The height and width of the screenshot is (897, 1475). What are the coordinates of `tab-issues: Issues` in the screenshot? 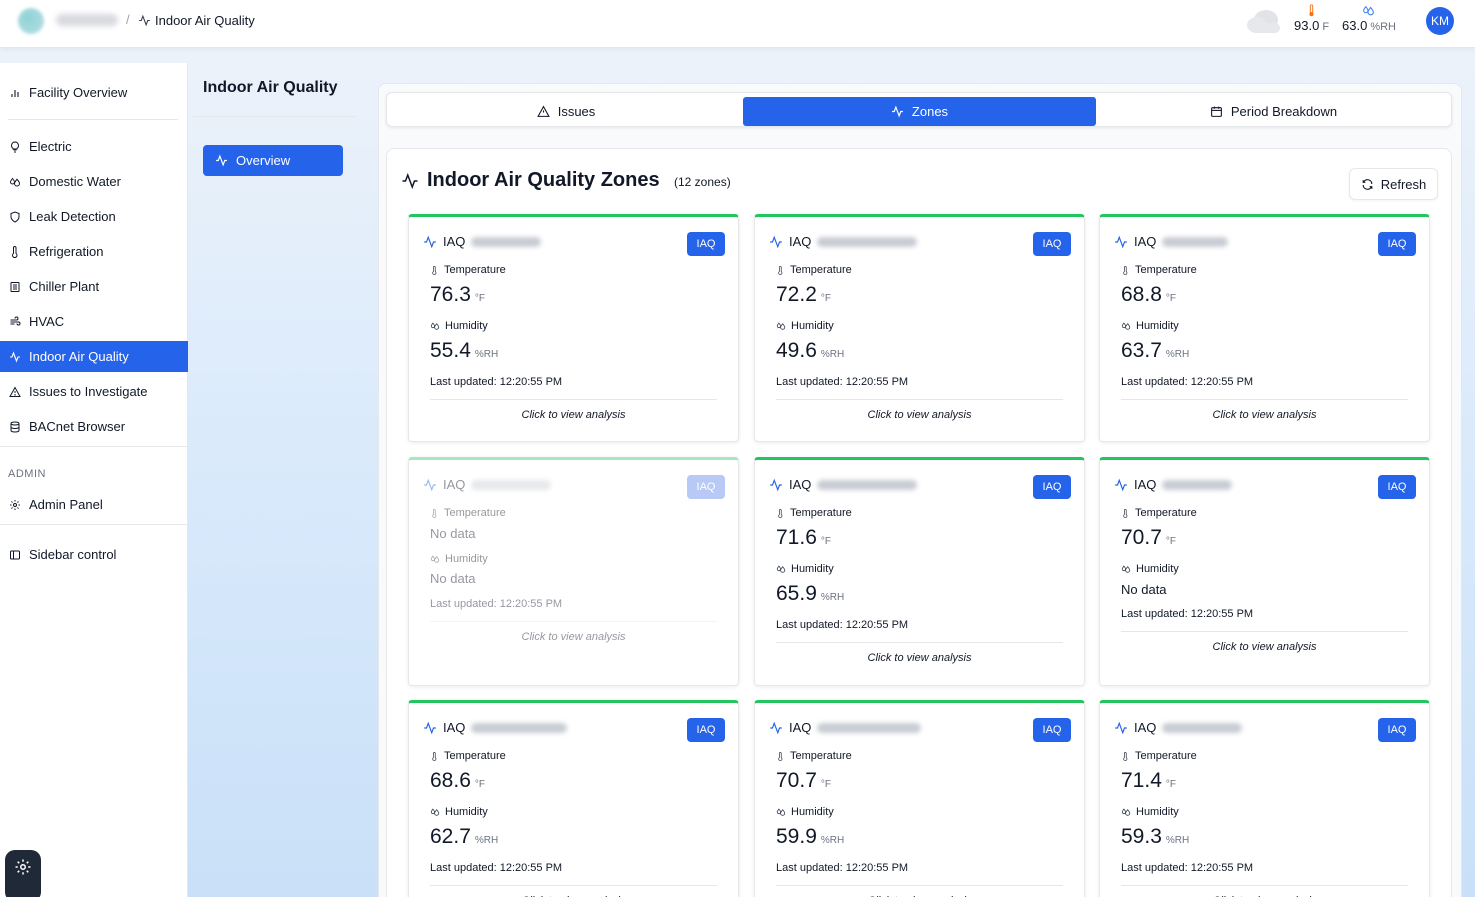 It's located at (566, 111).